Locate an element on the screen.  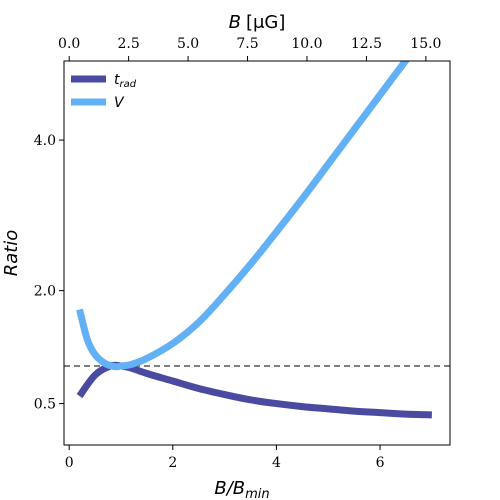
top-x-tick-label: 15.0 is located at coordinates (425, 44).